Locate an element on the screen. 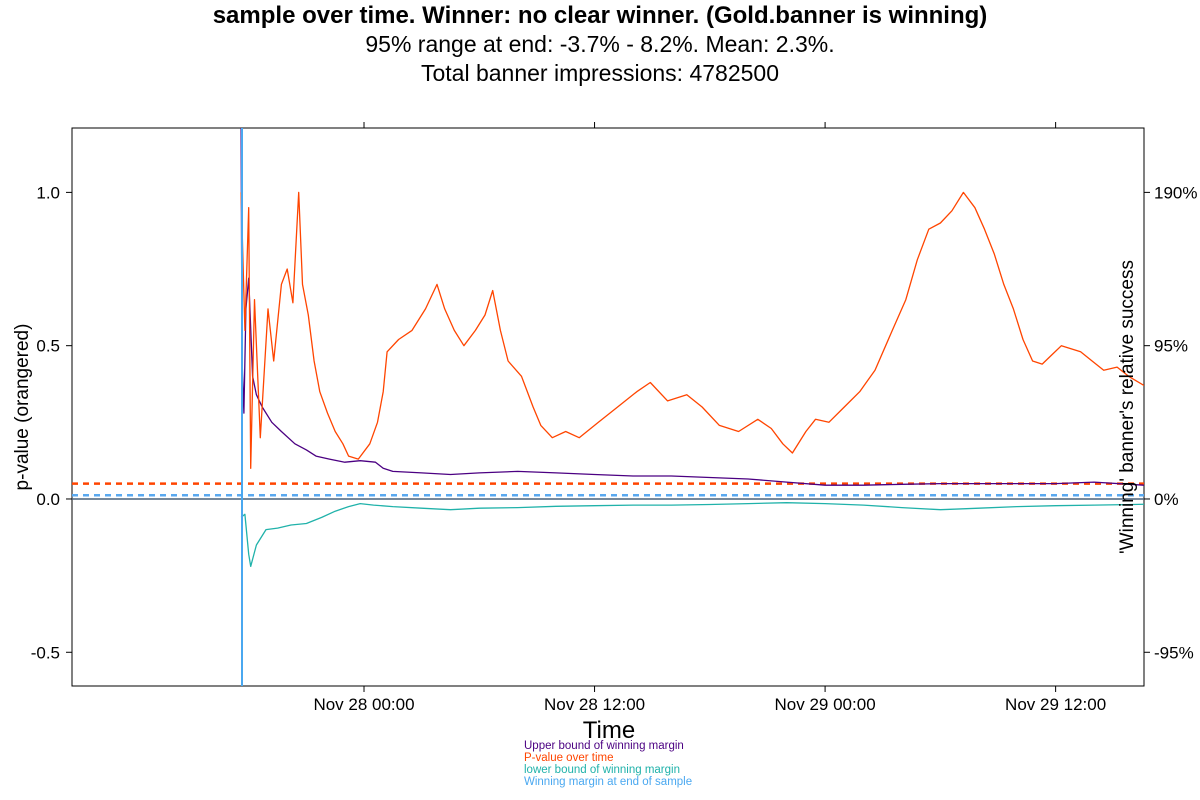  y-axis-left-label: p-value (orangered) is located at coordinates (22, 407).